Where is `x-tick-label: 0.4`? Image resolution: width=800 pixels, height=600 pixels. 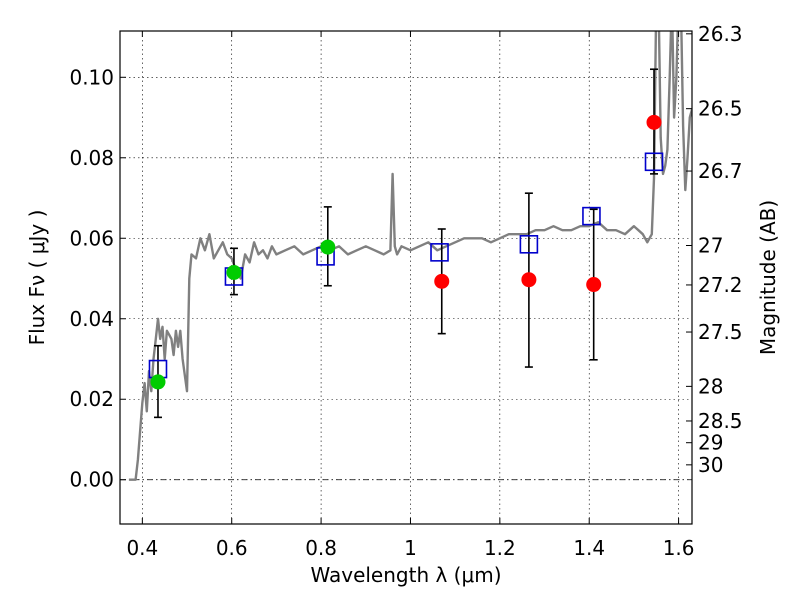
x-tick-label: 0.4 is located at coordinates (142, 548).